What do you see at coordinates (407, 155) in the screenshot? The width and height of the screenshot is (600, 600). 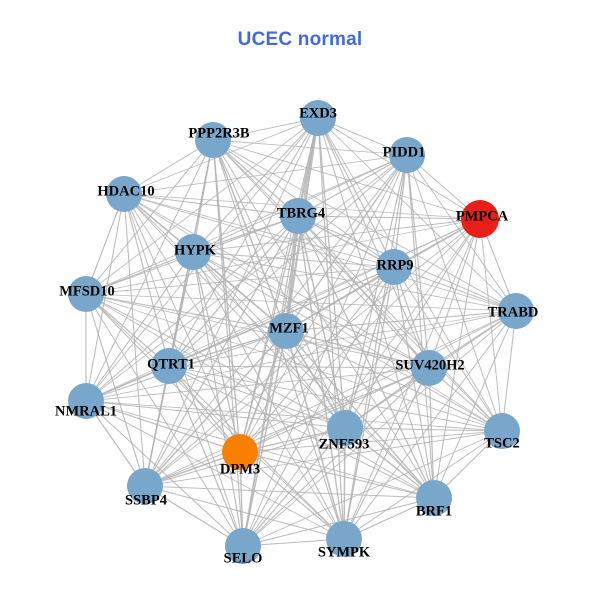 I see `graph-node-pidd1` at bounding box center [407, 155].